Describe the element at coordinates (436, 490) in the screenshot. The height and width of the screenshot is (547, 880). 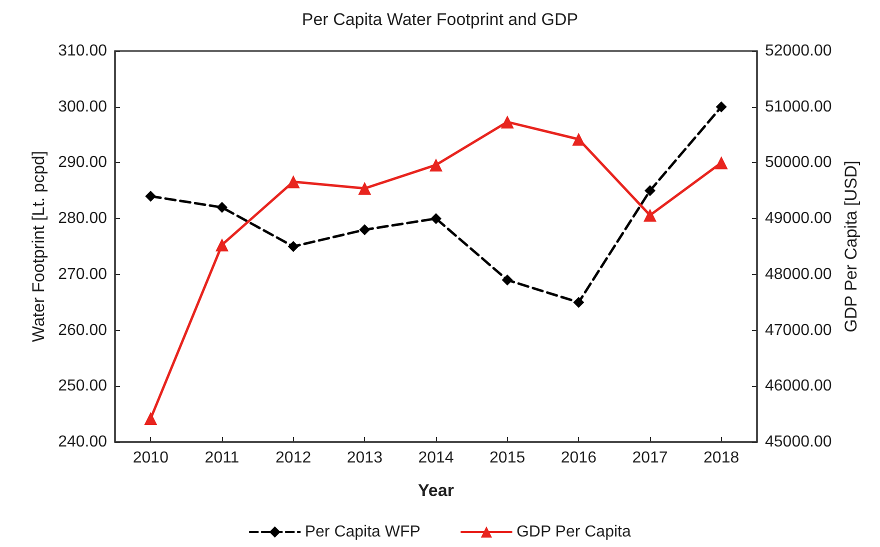
I see `x-axis-title: Year` at that location.